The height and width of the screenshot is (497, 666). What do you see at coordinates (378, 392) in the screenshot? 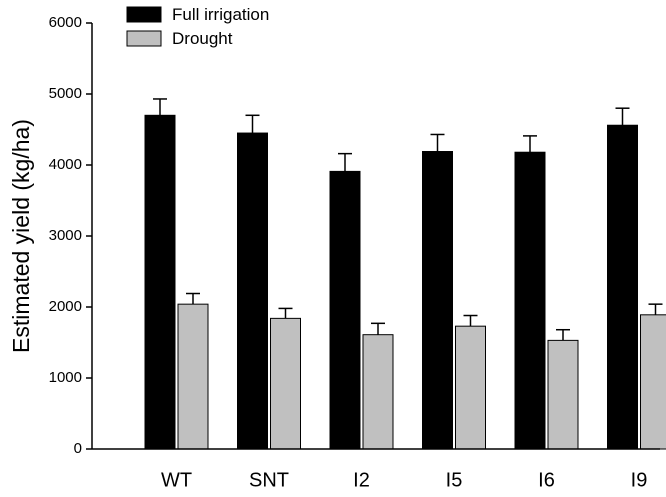
I see `bar-drought-i2` at bounding box center [378, 392].